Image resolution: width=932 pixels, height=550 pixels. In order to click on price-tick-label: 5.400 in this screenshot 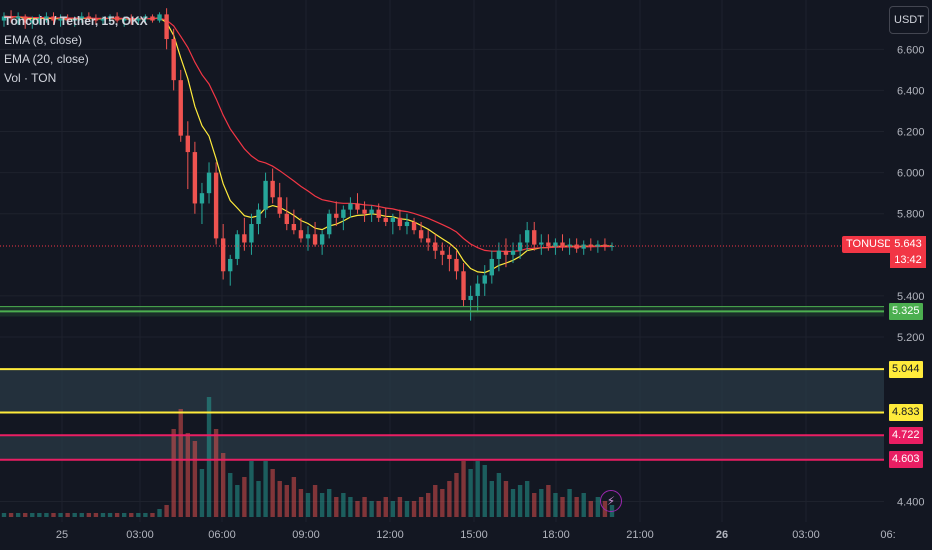, I will do `click(911, 297)`.